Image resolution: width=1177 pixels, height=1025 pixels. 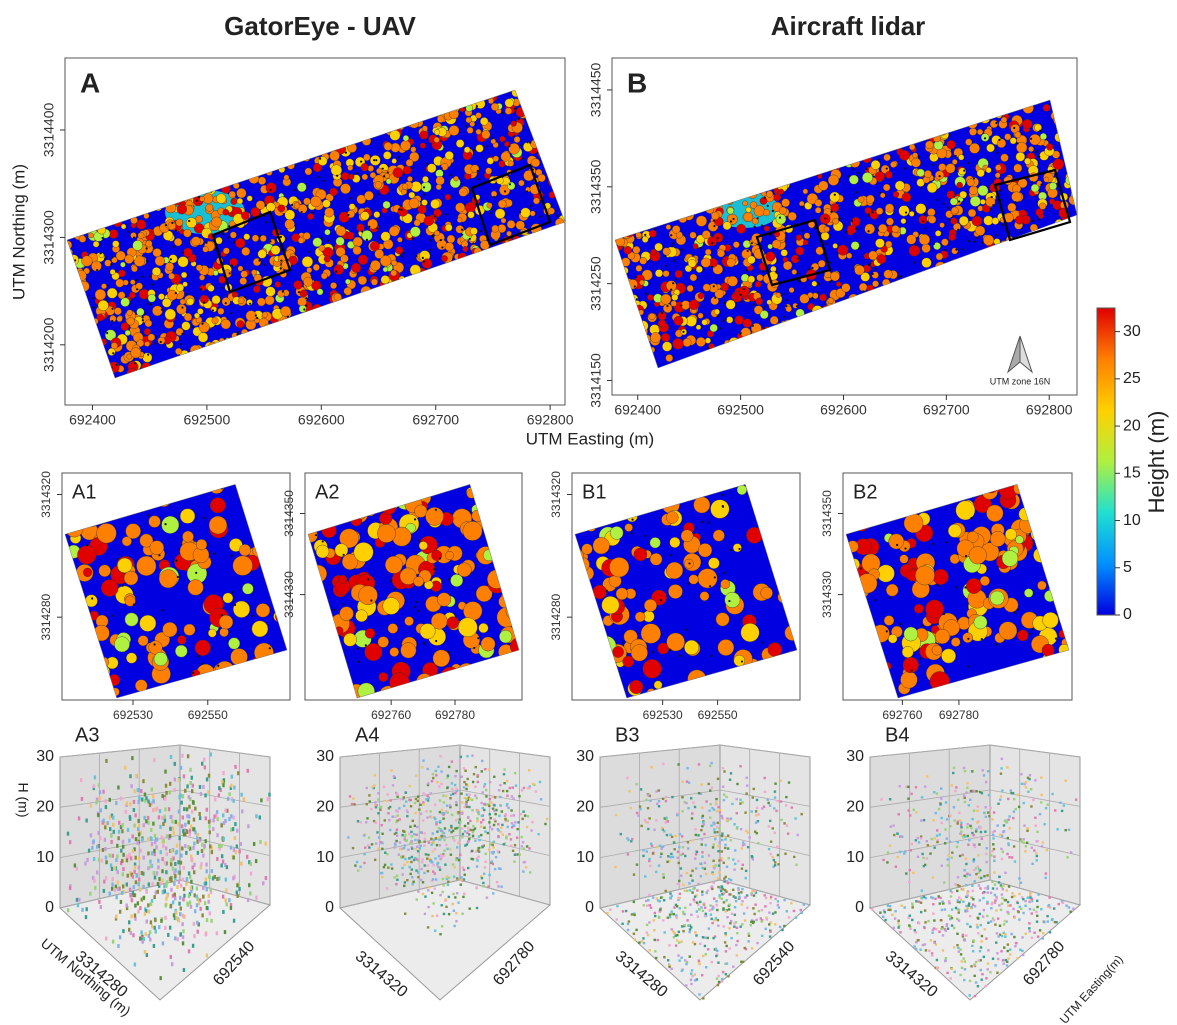 What do you see at coordinates (637, 82) in the screenshot?
I see `panel-label: B` at bounding box center [637, 82].